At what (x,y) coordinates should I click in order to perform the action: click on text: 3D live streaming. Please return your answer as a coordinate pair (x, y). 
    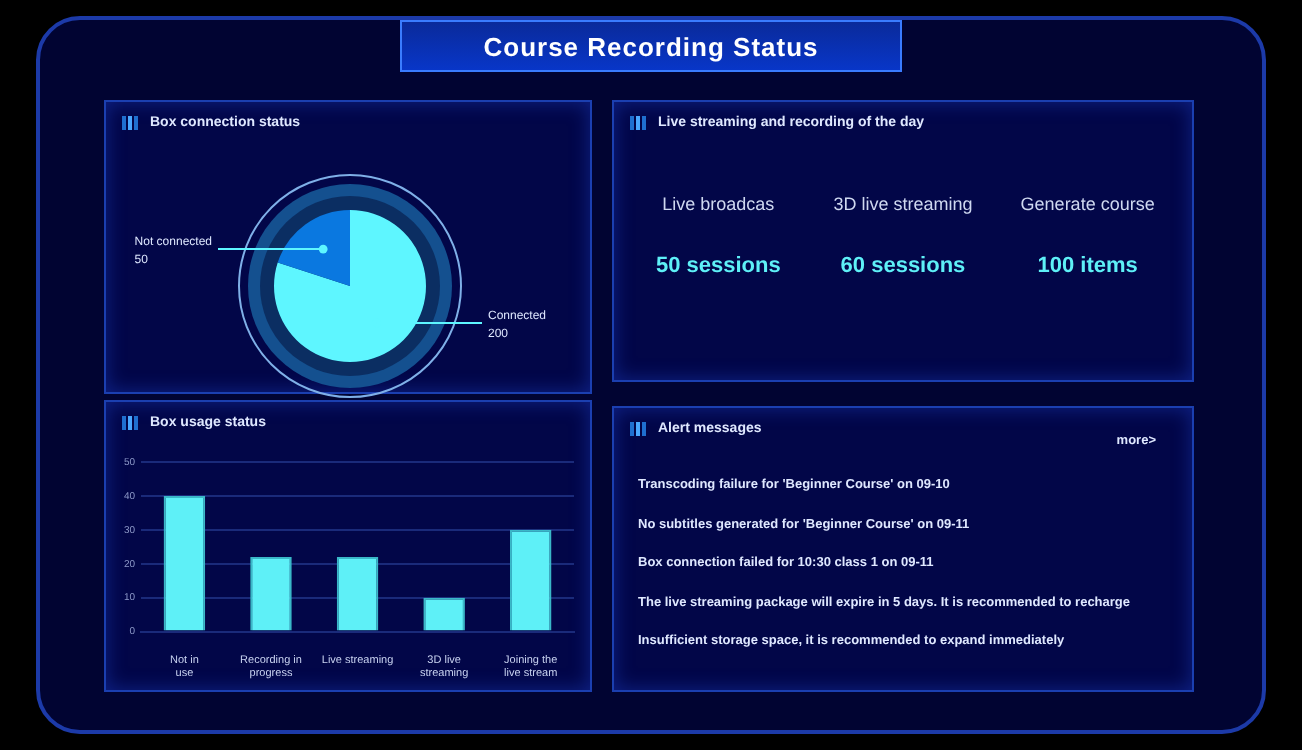
    Looking at the image, I should click on (903, 204).